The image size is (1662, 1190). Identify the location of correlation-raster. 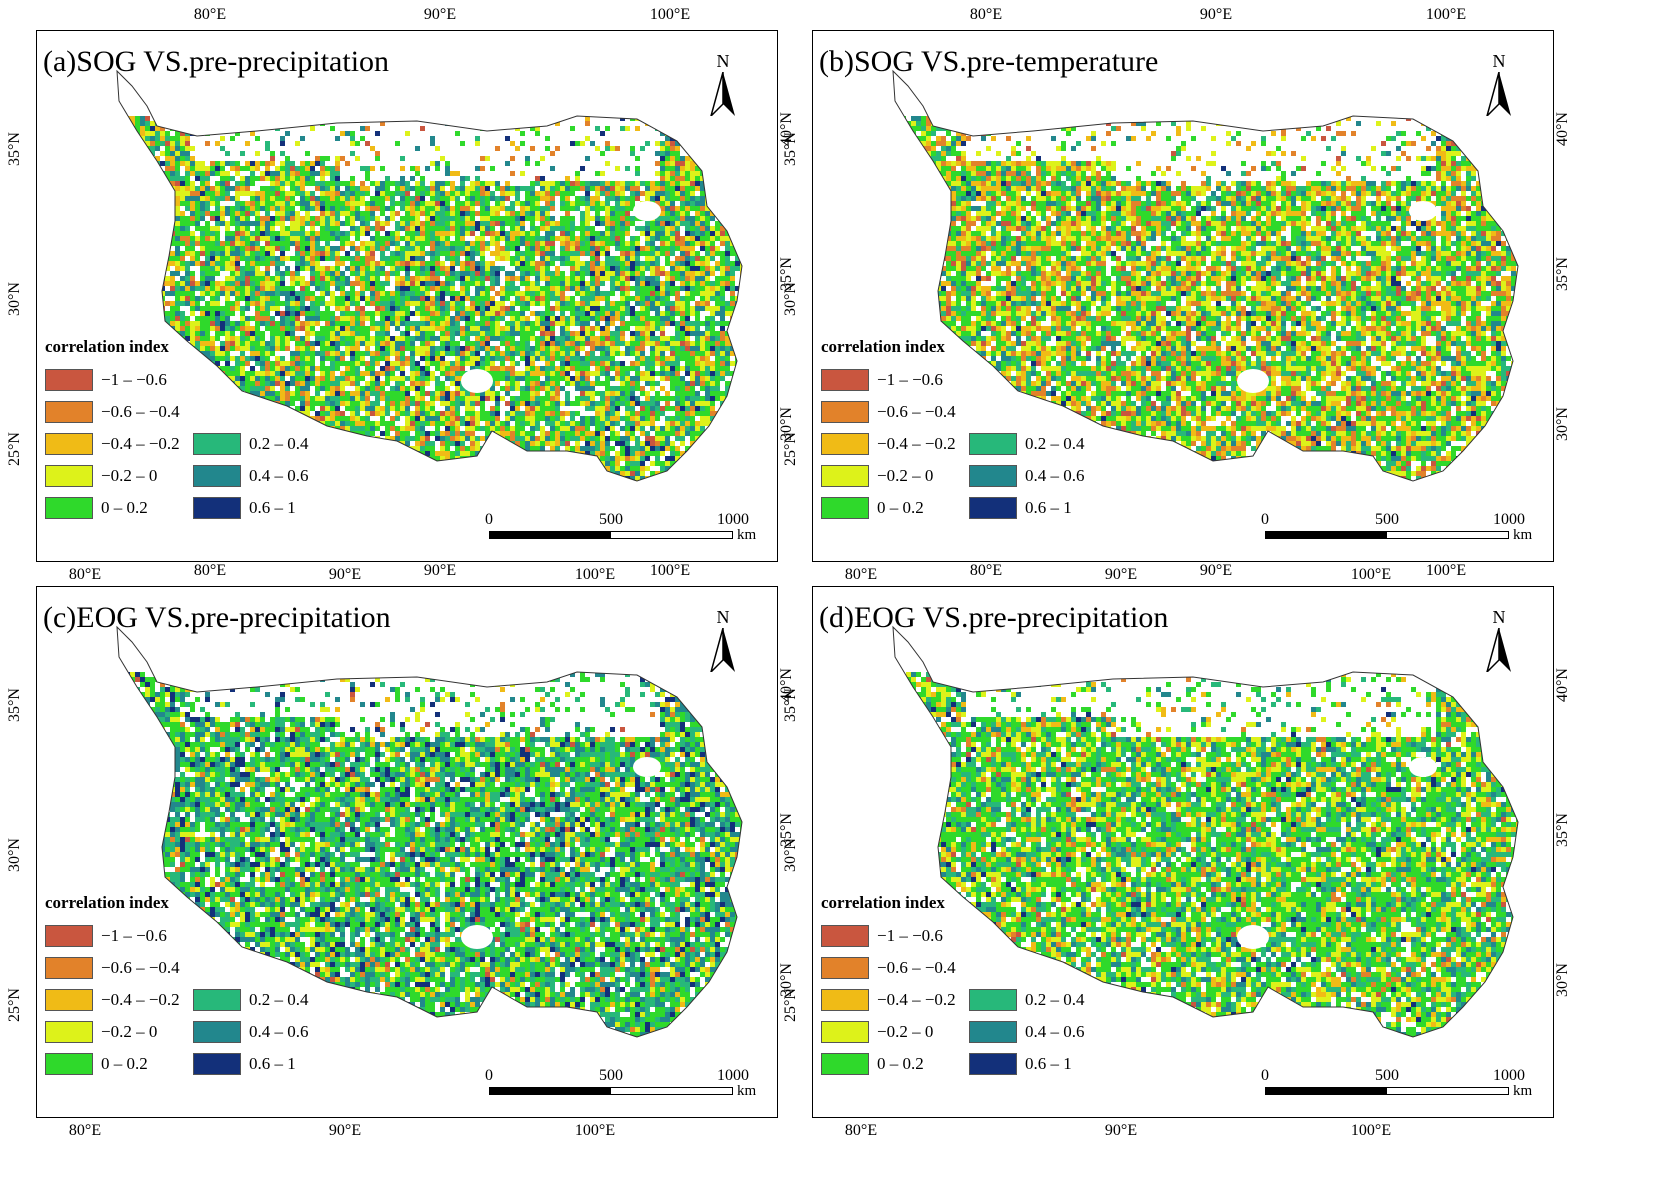
(429, 298).